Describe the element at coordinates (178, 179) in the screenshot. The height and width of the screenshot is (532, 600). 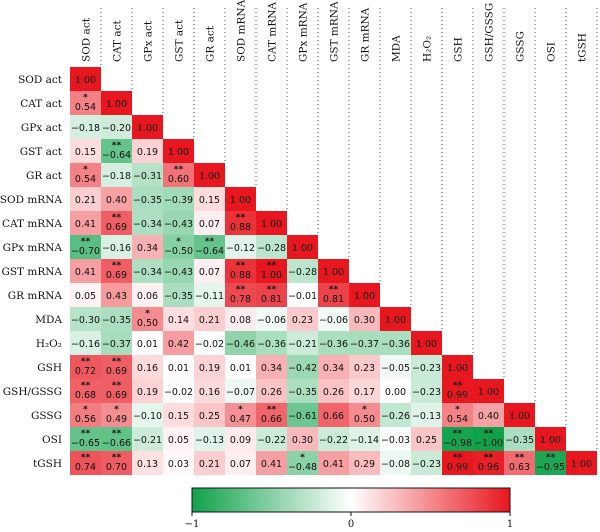
I see `cell-value-label: 0.60` at that location.